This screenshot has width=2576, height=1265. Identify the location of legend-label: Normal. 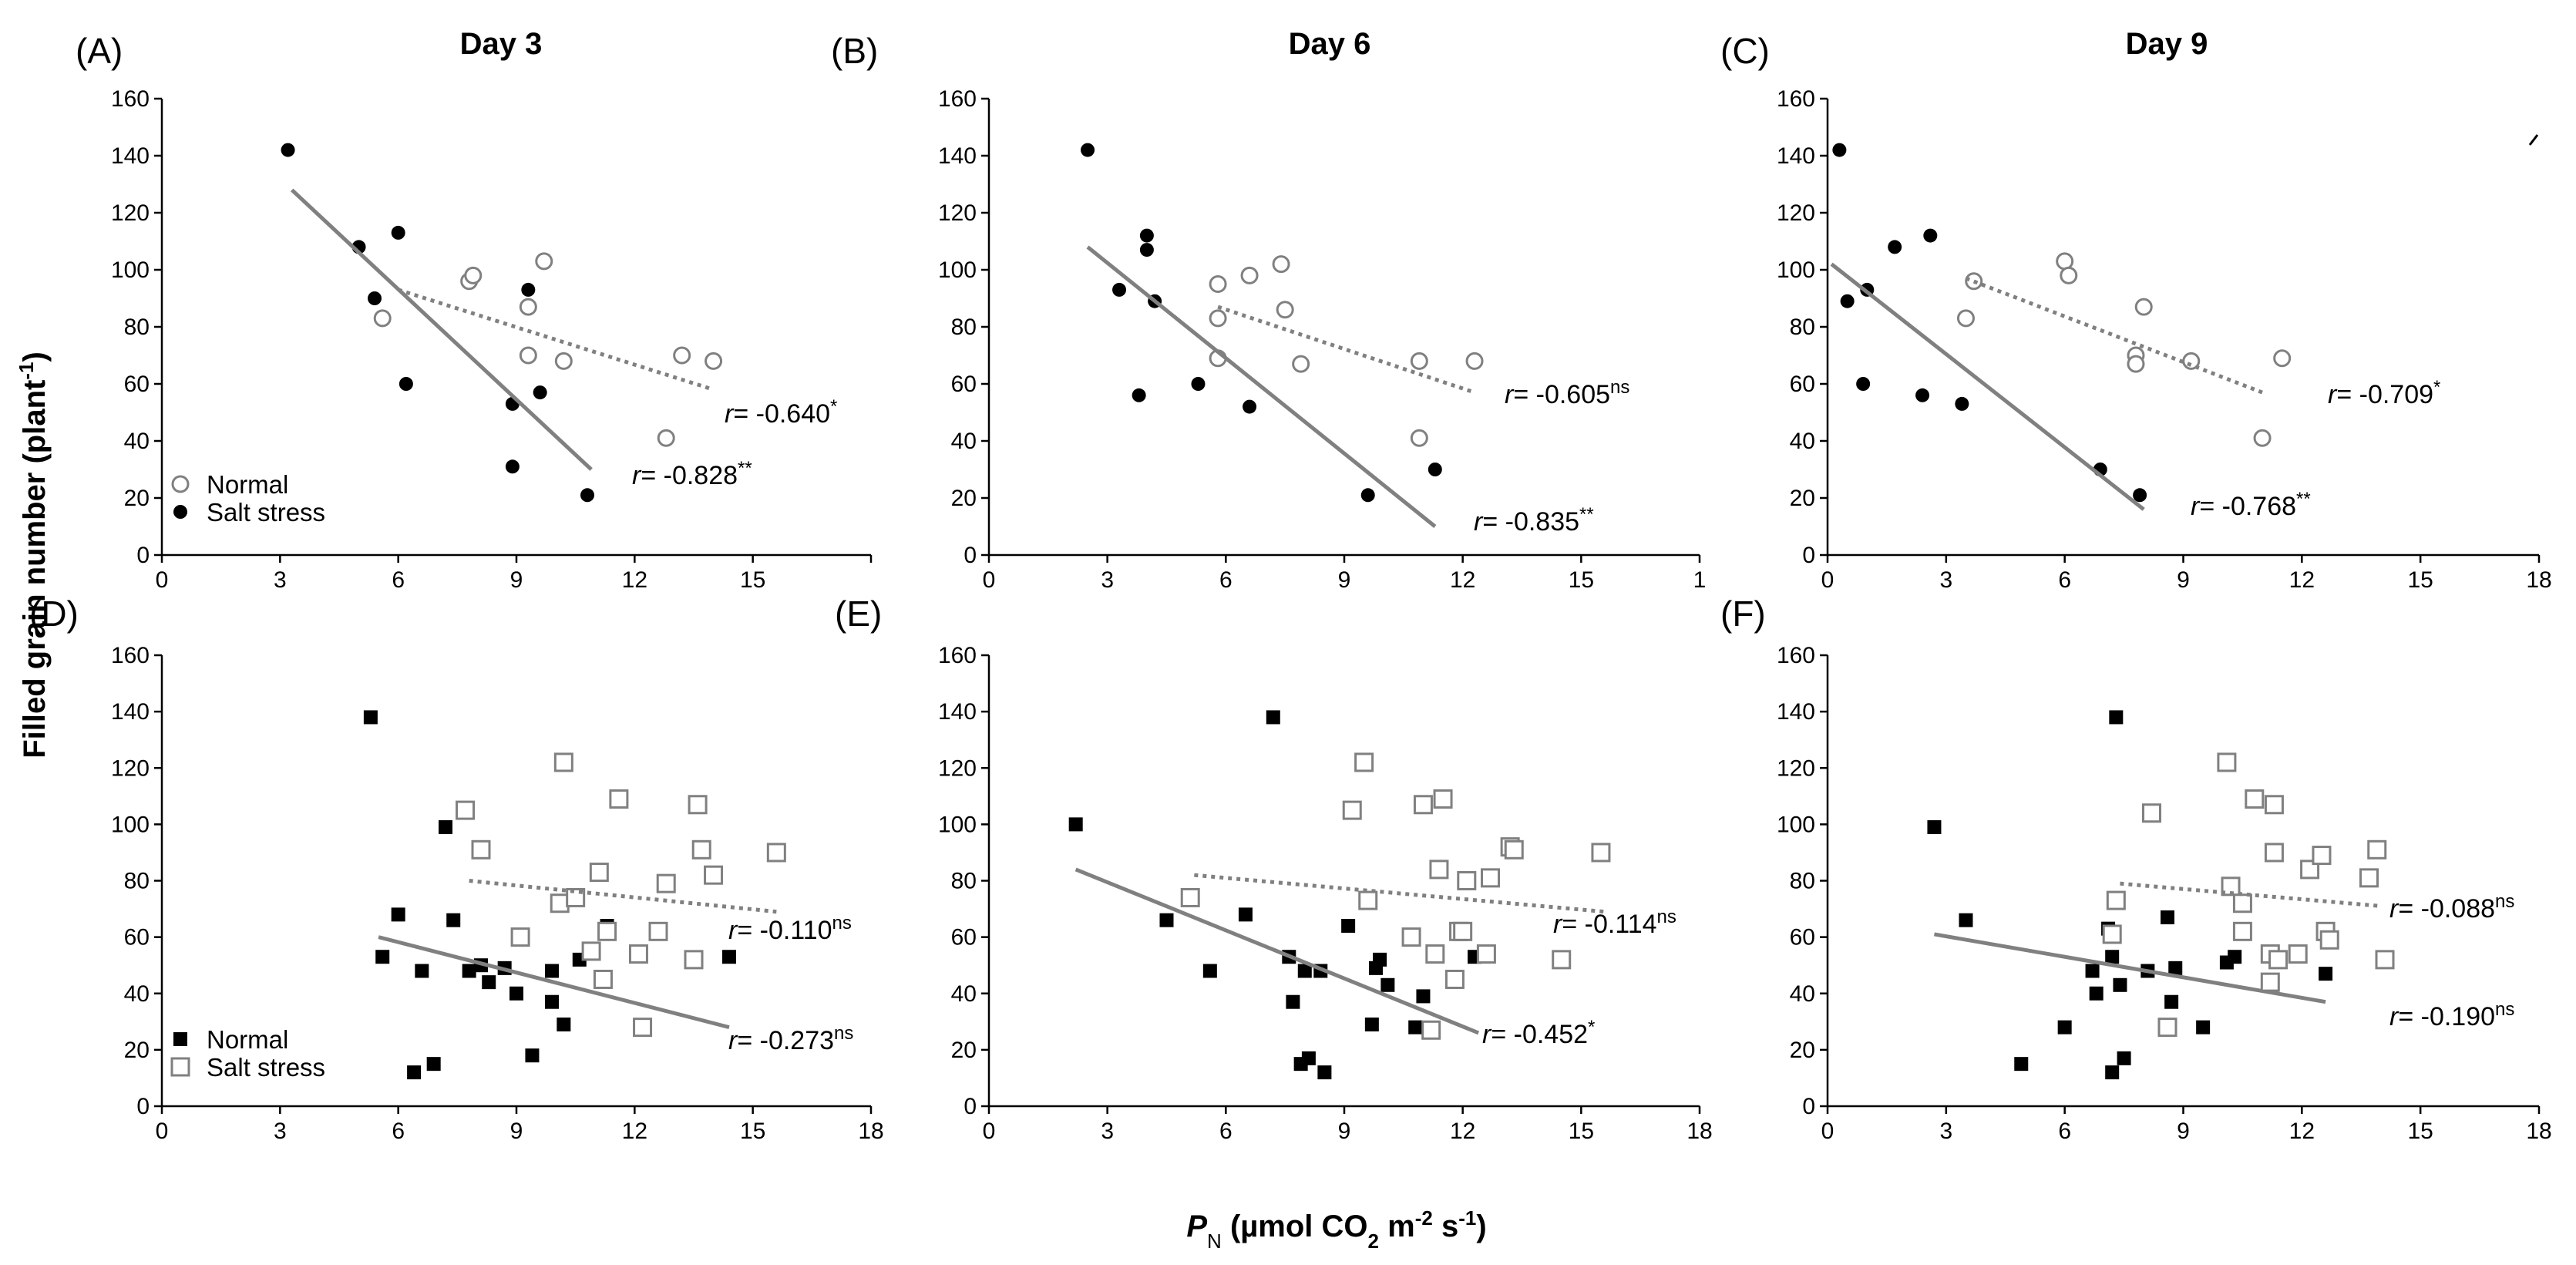
(247, 485).